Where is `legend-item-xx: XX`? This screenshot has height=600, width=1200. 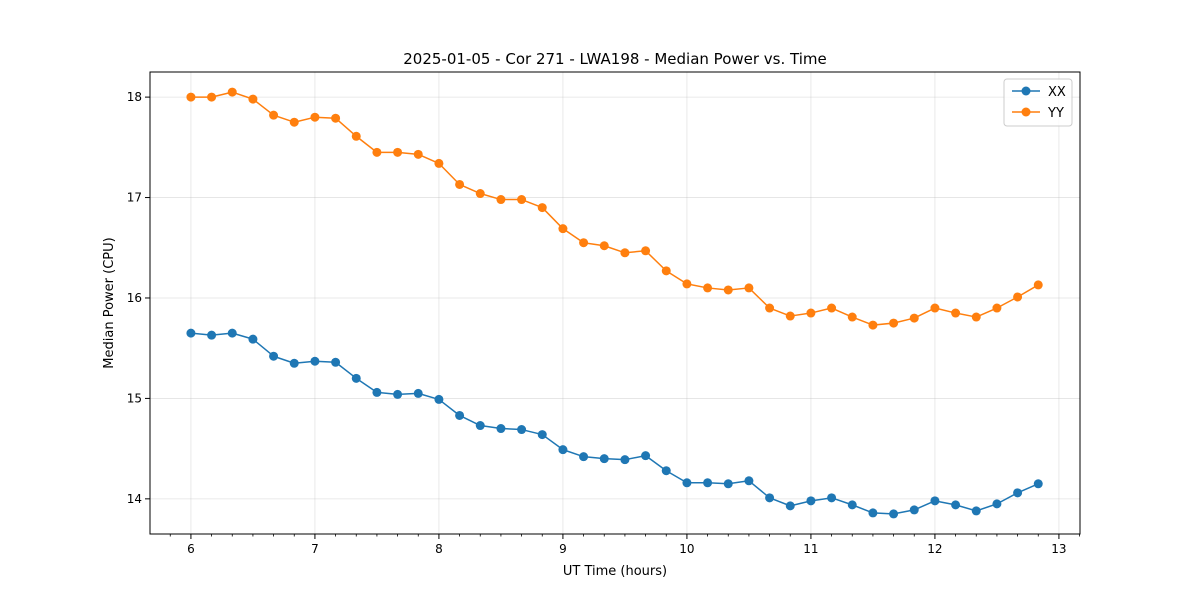
legend-item-xx: XX is located at coordinates (1039, 92).